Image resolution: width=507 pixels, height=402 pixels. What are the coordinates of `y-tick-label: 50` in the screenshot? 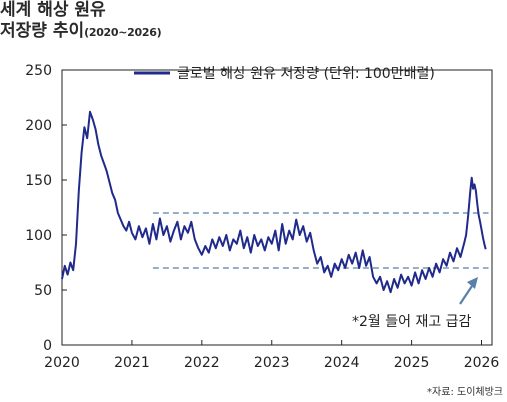 It's located at (43, 291).